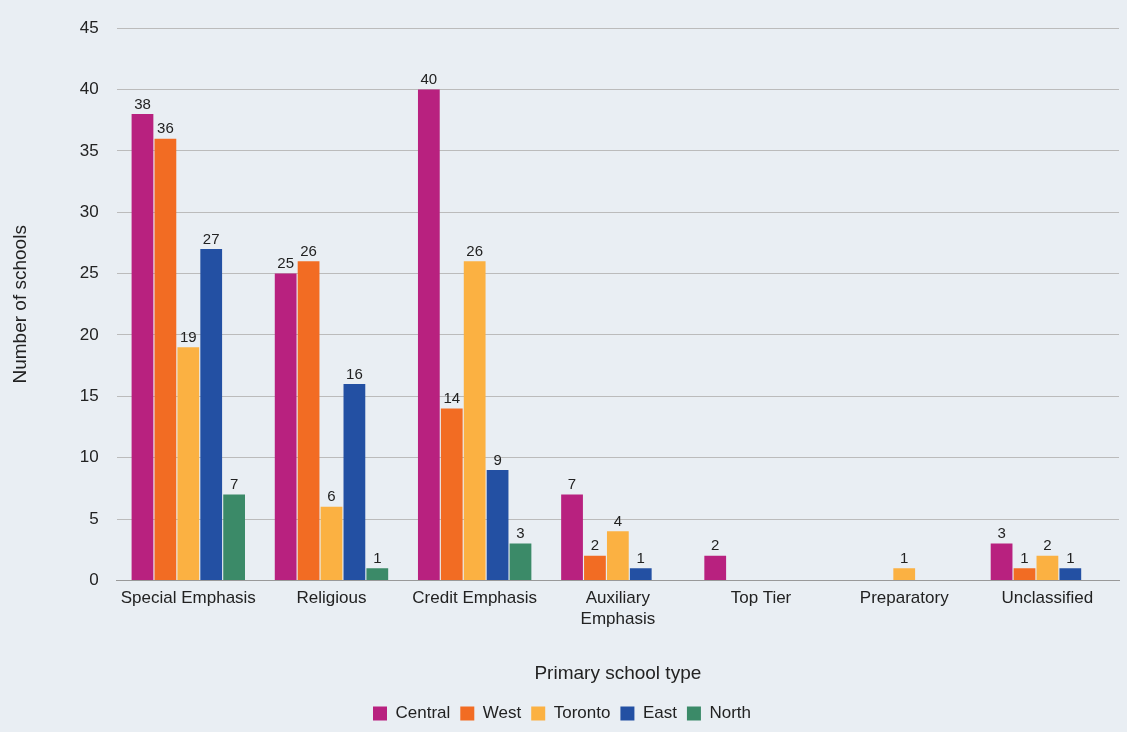 This screenshot has width=1127, height=732. I want to click on x-tick-label: Preparatory, so click(904, 598).